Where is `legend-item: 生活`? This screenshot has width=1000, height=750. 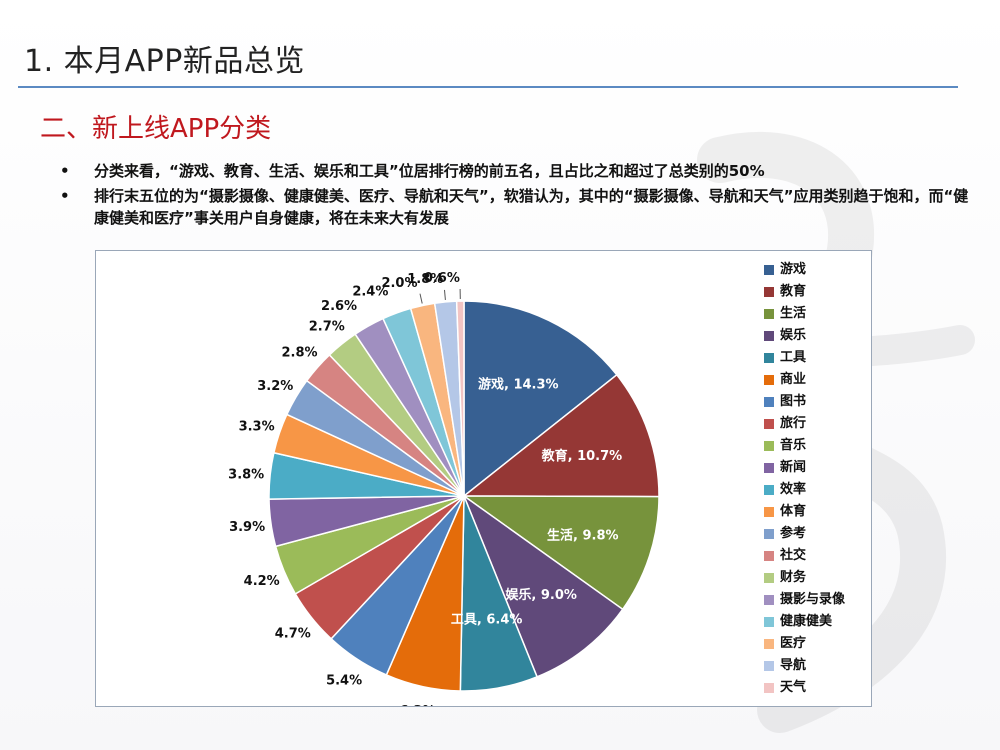
legend-item: 生活 is located at coordinates (819, 314).